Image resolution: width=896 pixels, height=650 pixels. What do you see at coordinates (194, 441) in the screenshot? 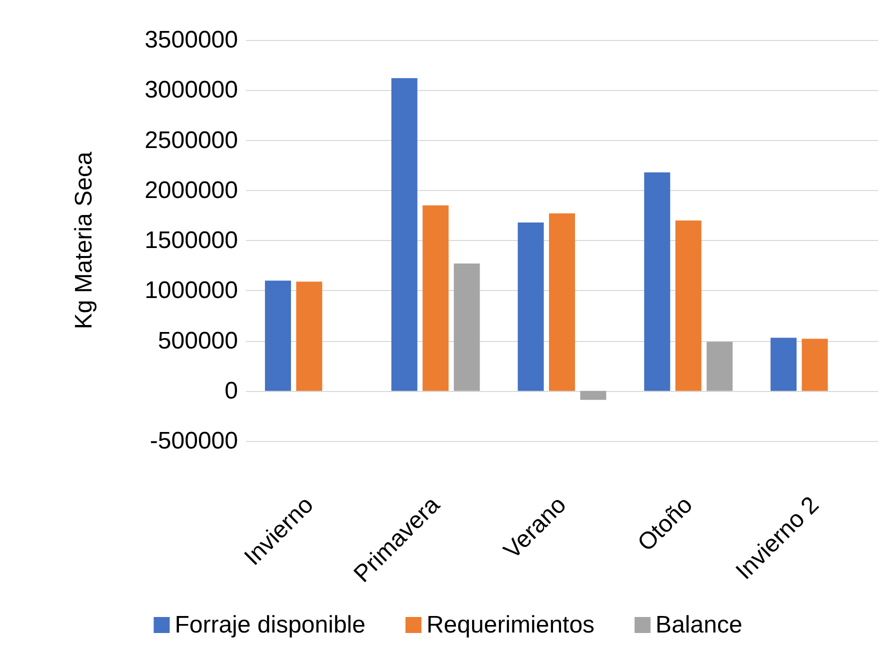
I see `y-tick-label: -500000` at bounding box center [194, 441].